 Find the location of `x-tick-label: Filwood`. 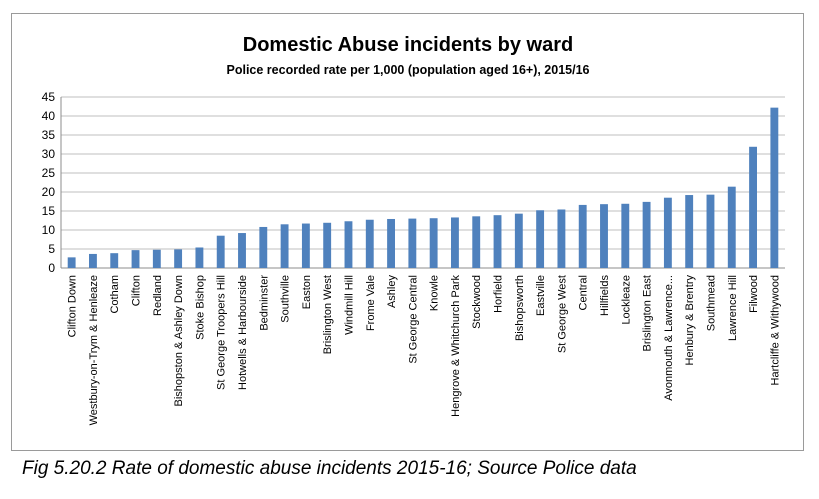

x-tick-label: Filwood is located at coordinates (754, 294).